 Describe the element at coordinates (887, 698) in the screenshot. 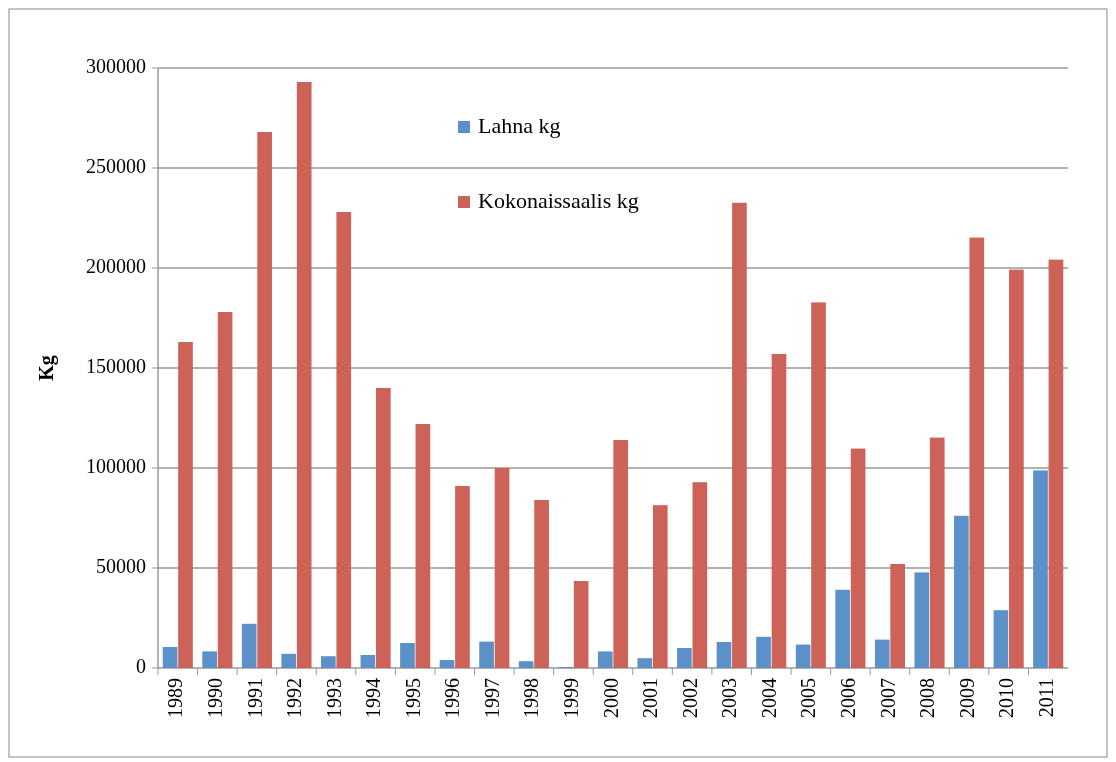

I see `x-tick-label: 2007` at that location.